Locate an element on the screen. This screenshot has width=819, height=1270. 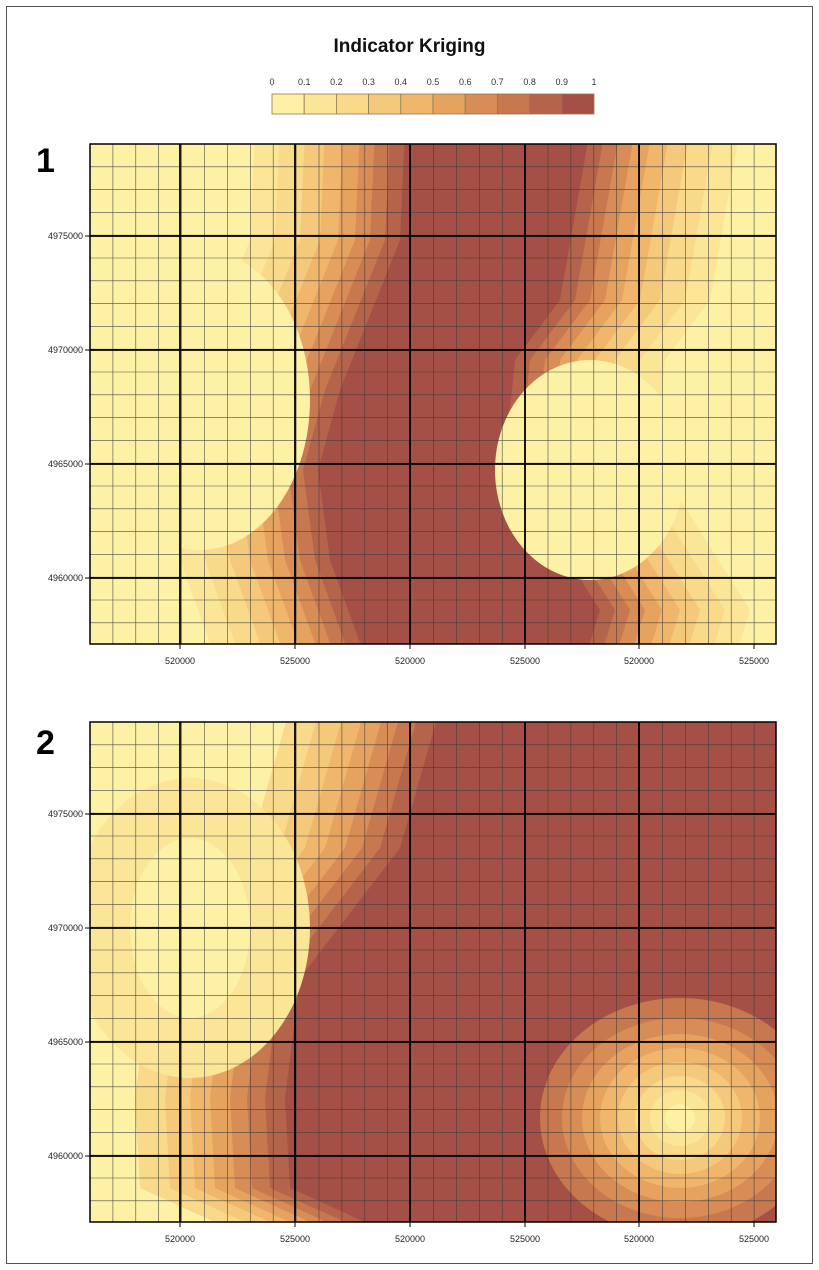
panel-1-label: 1 is located at coordinates (45, 161).